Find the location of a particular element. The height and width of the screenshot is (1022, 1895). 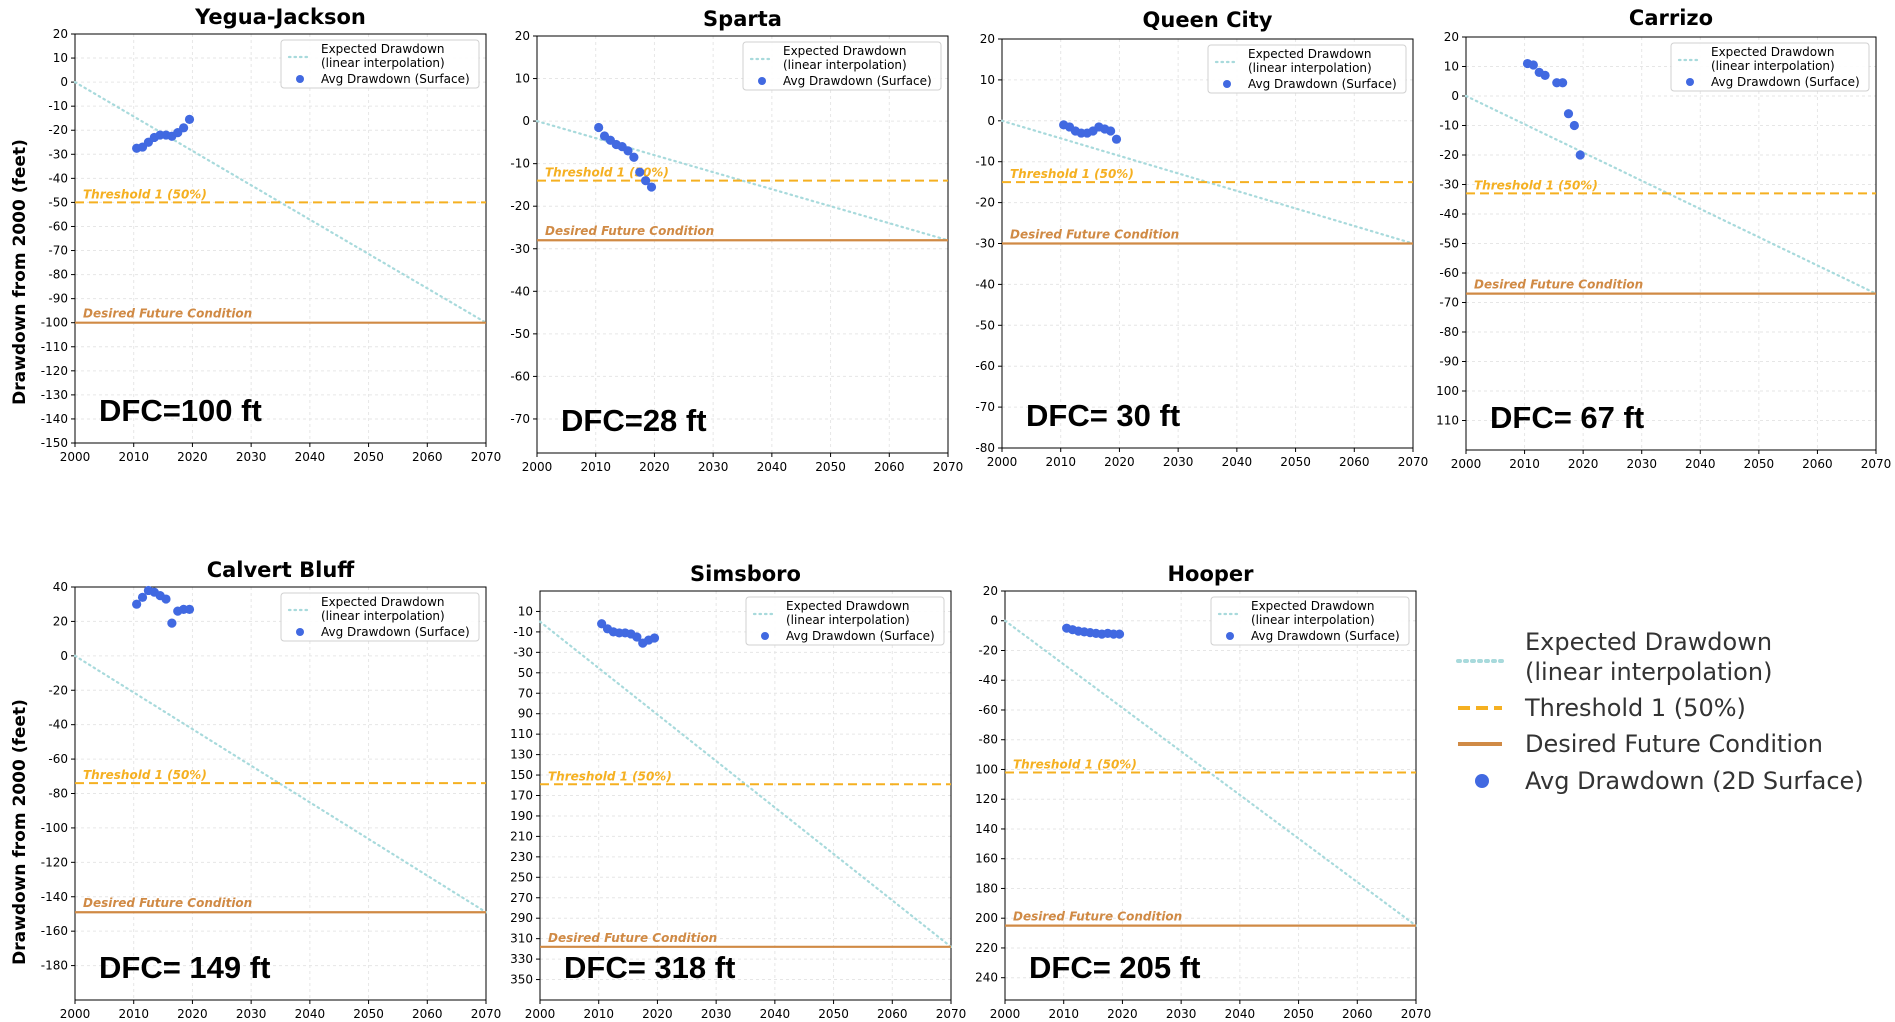

y-tick-label: 190 is located at coordinates (521, 816).